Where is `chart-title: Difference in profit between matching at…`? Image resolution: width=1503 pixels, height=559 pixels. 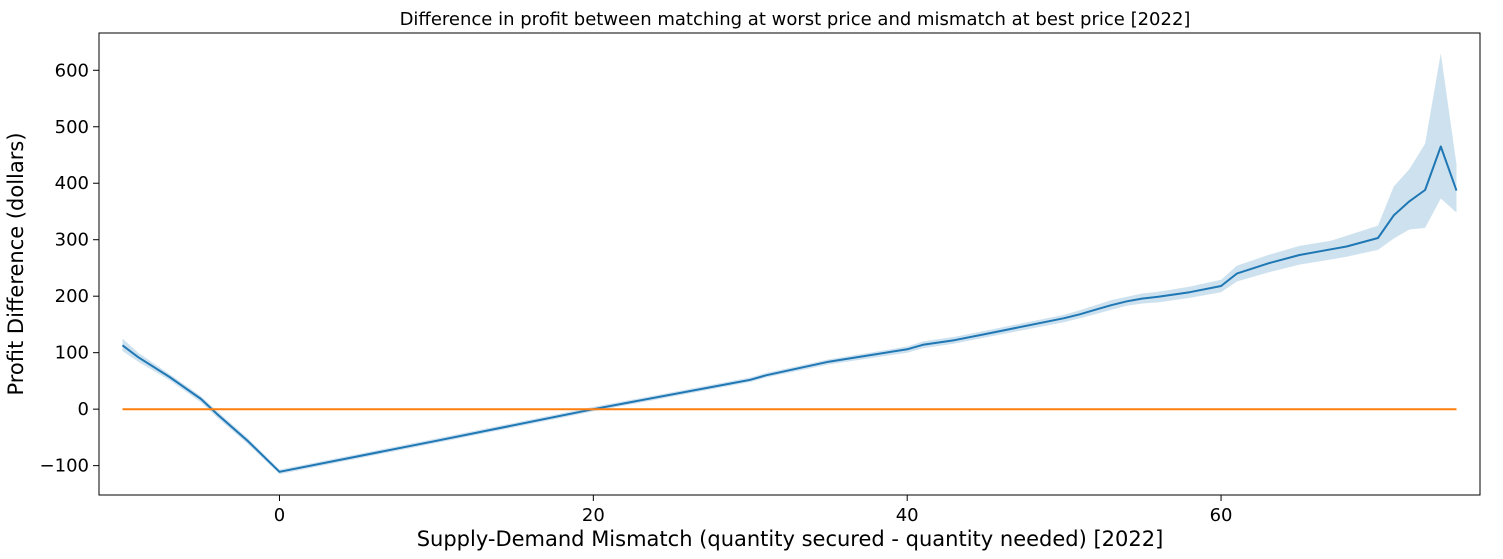
chart-title: Difference in profit between matching at… is located at coordinates (795, 19).